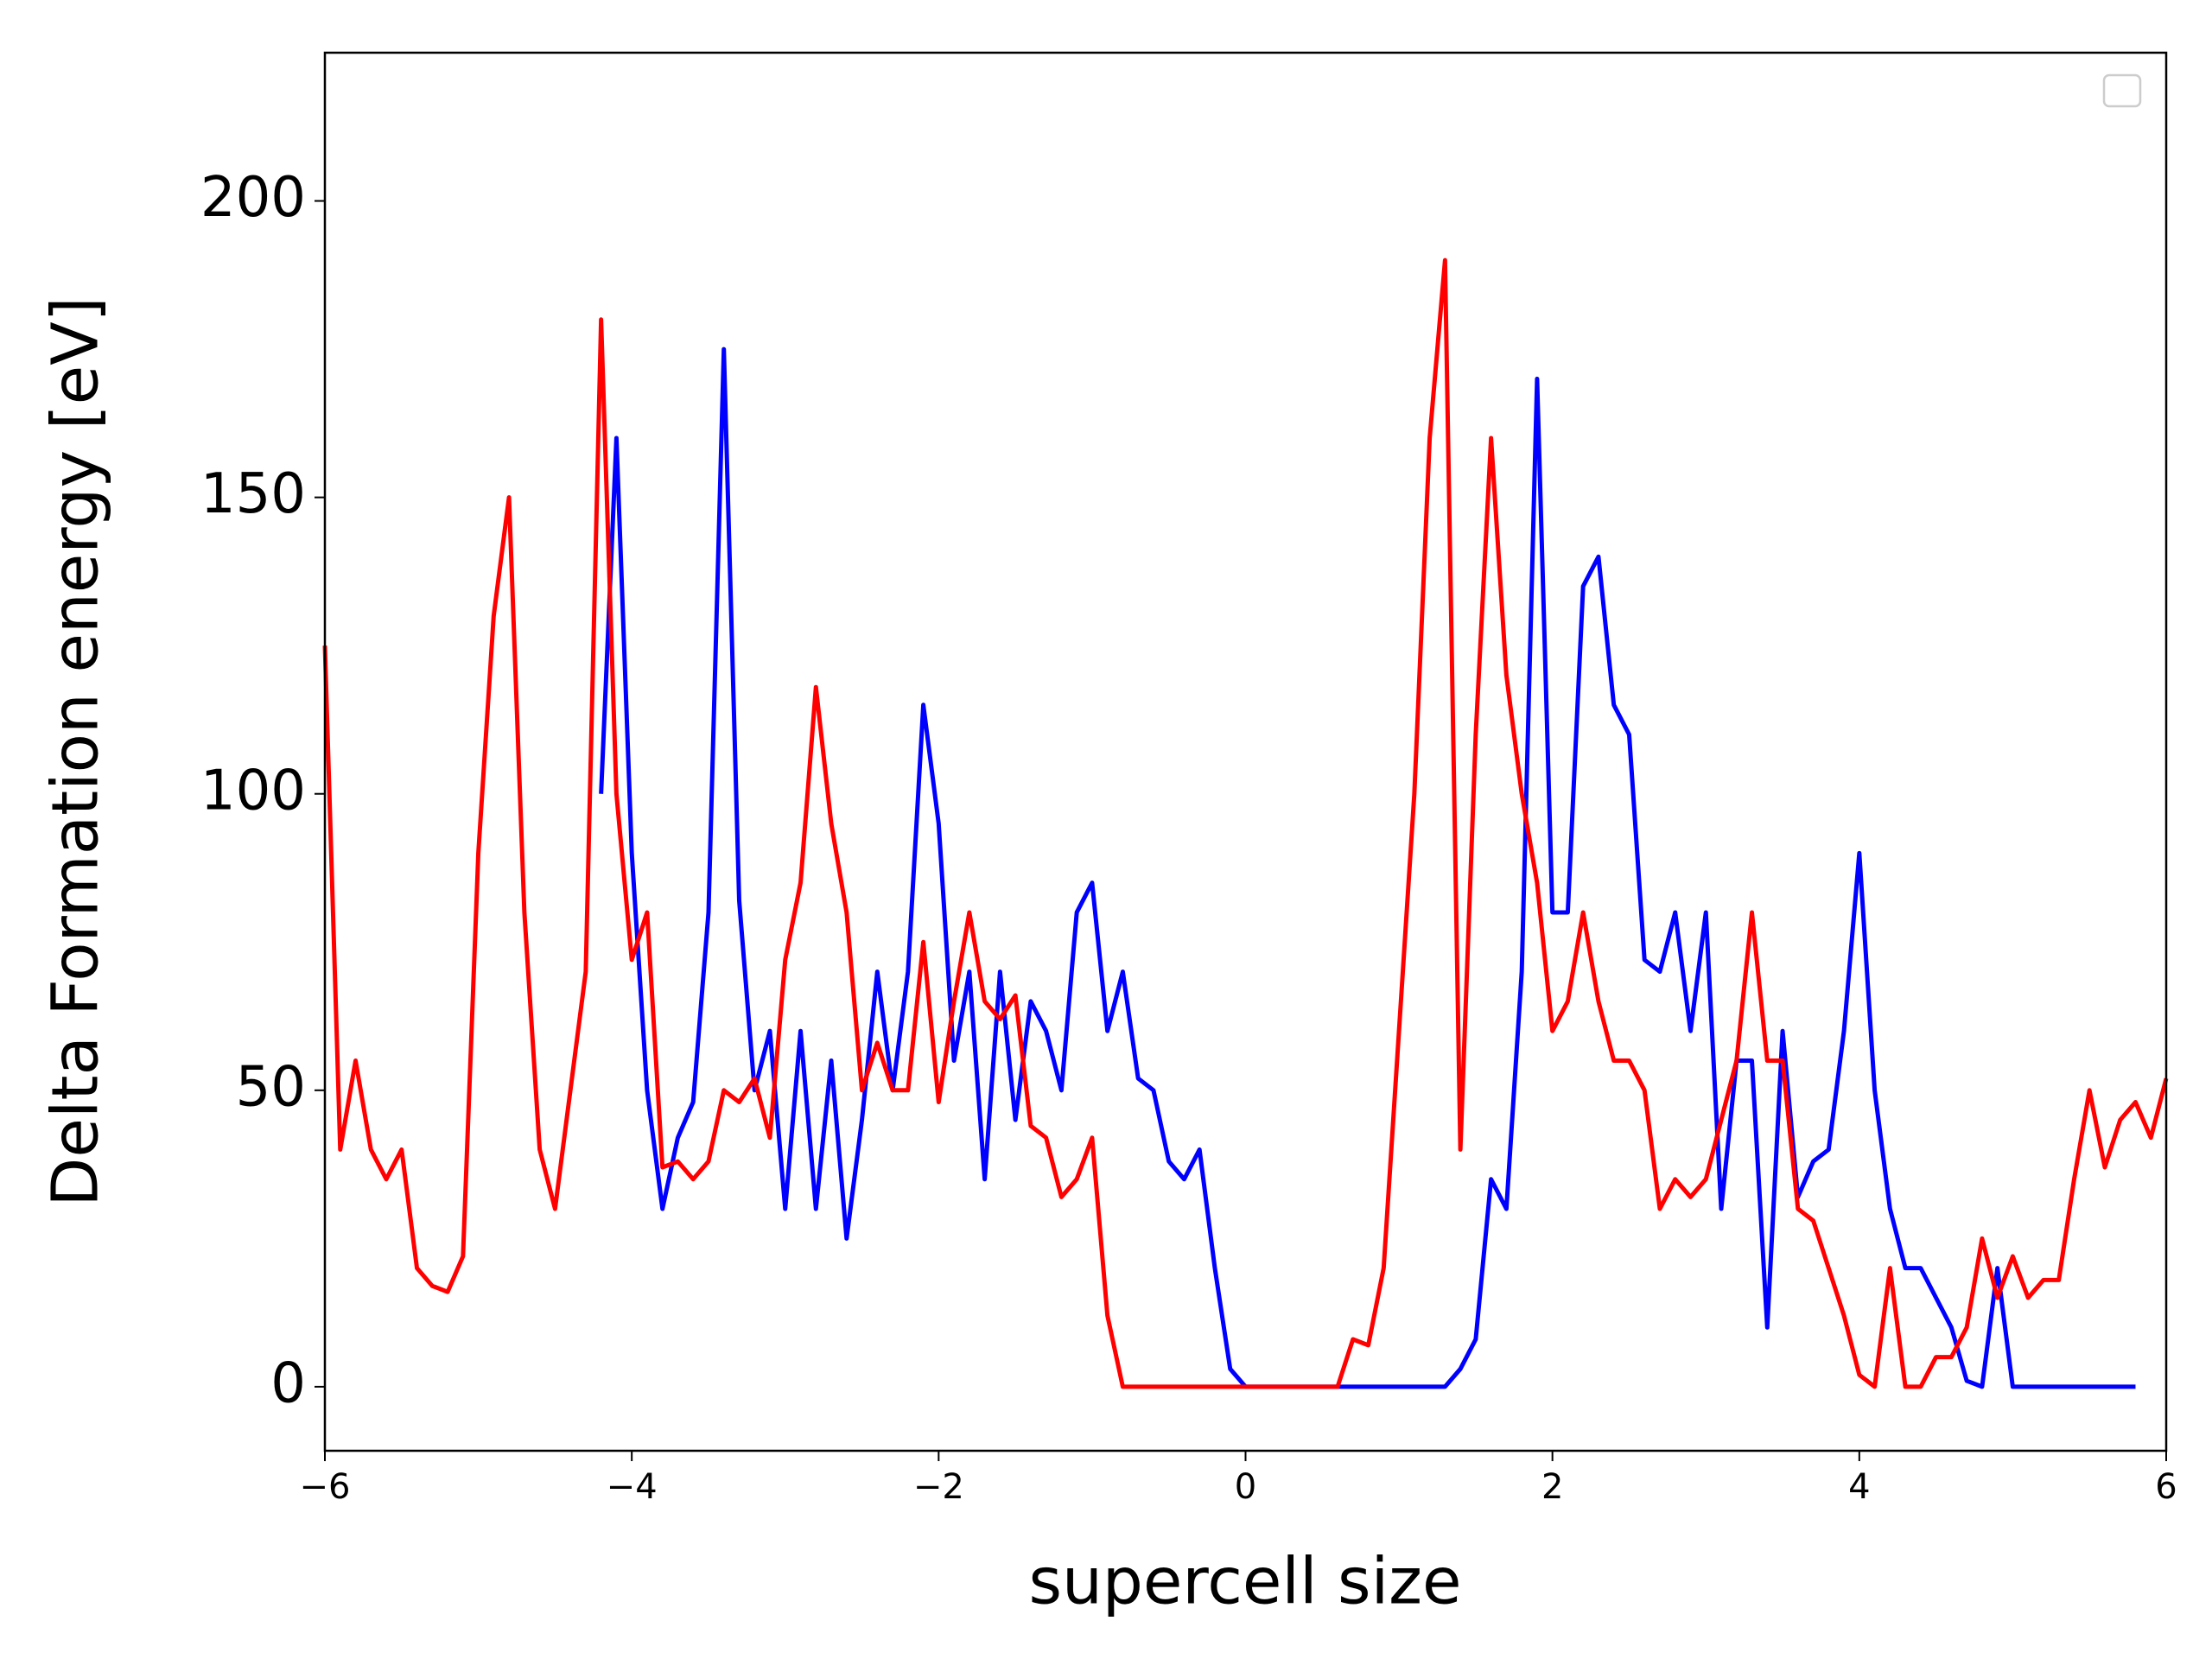 The width and height of the screenshot is (2212, 1659). What do you see at coordinates (271, 1087) in the screenshot?
I see `y-tick-label: 50` at bounding box center [271, 1087].